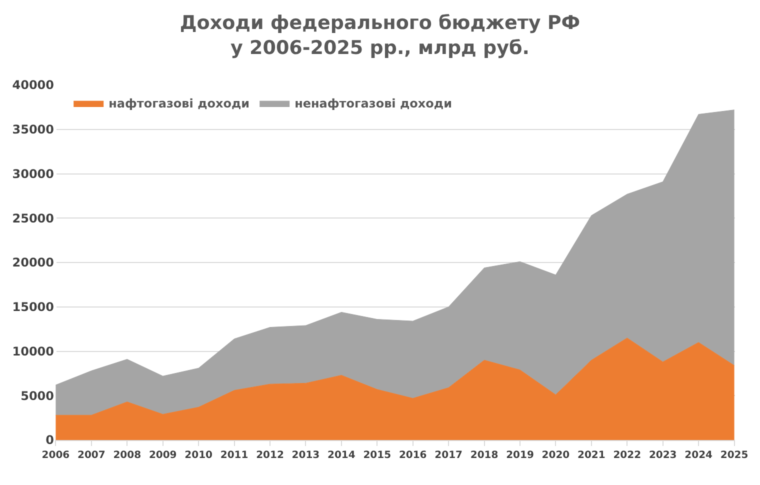 This screenshot has width=760, height=485. I want to click on x-tick-label: 2021, so click(592, 455).